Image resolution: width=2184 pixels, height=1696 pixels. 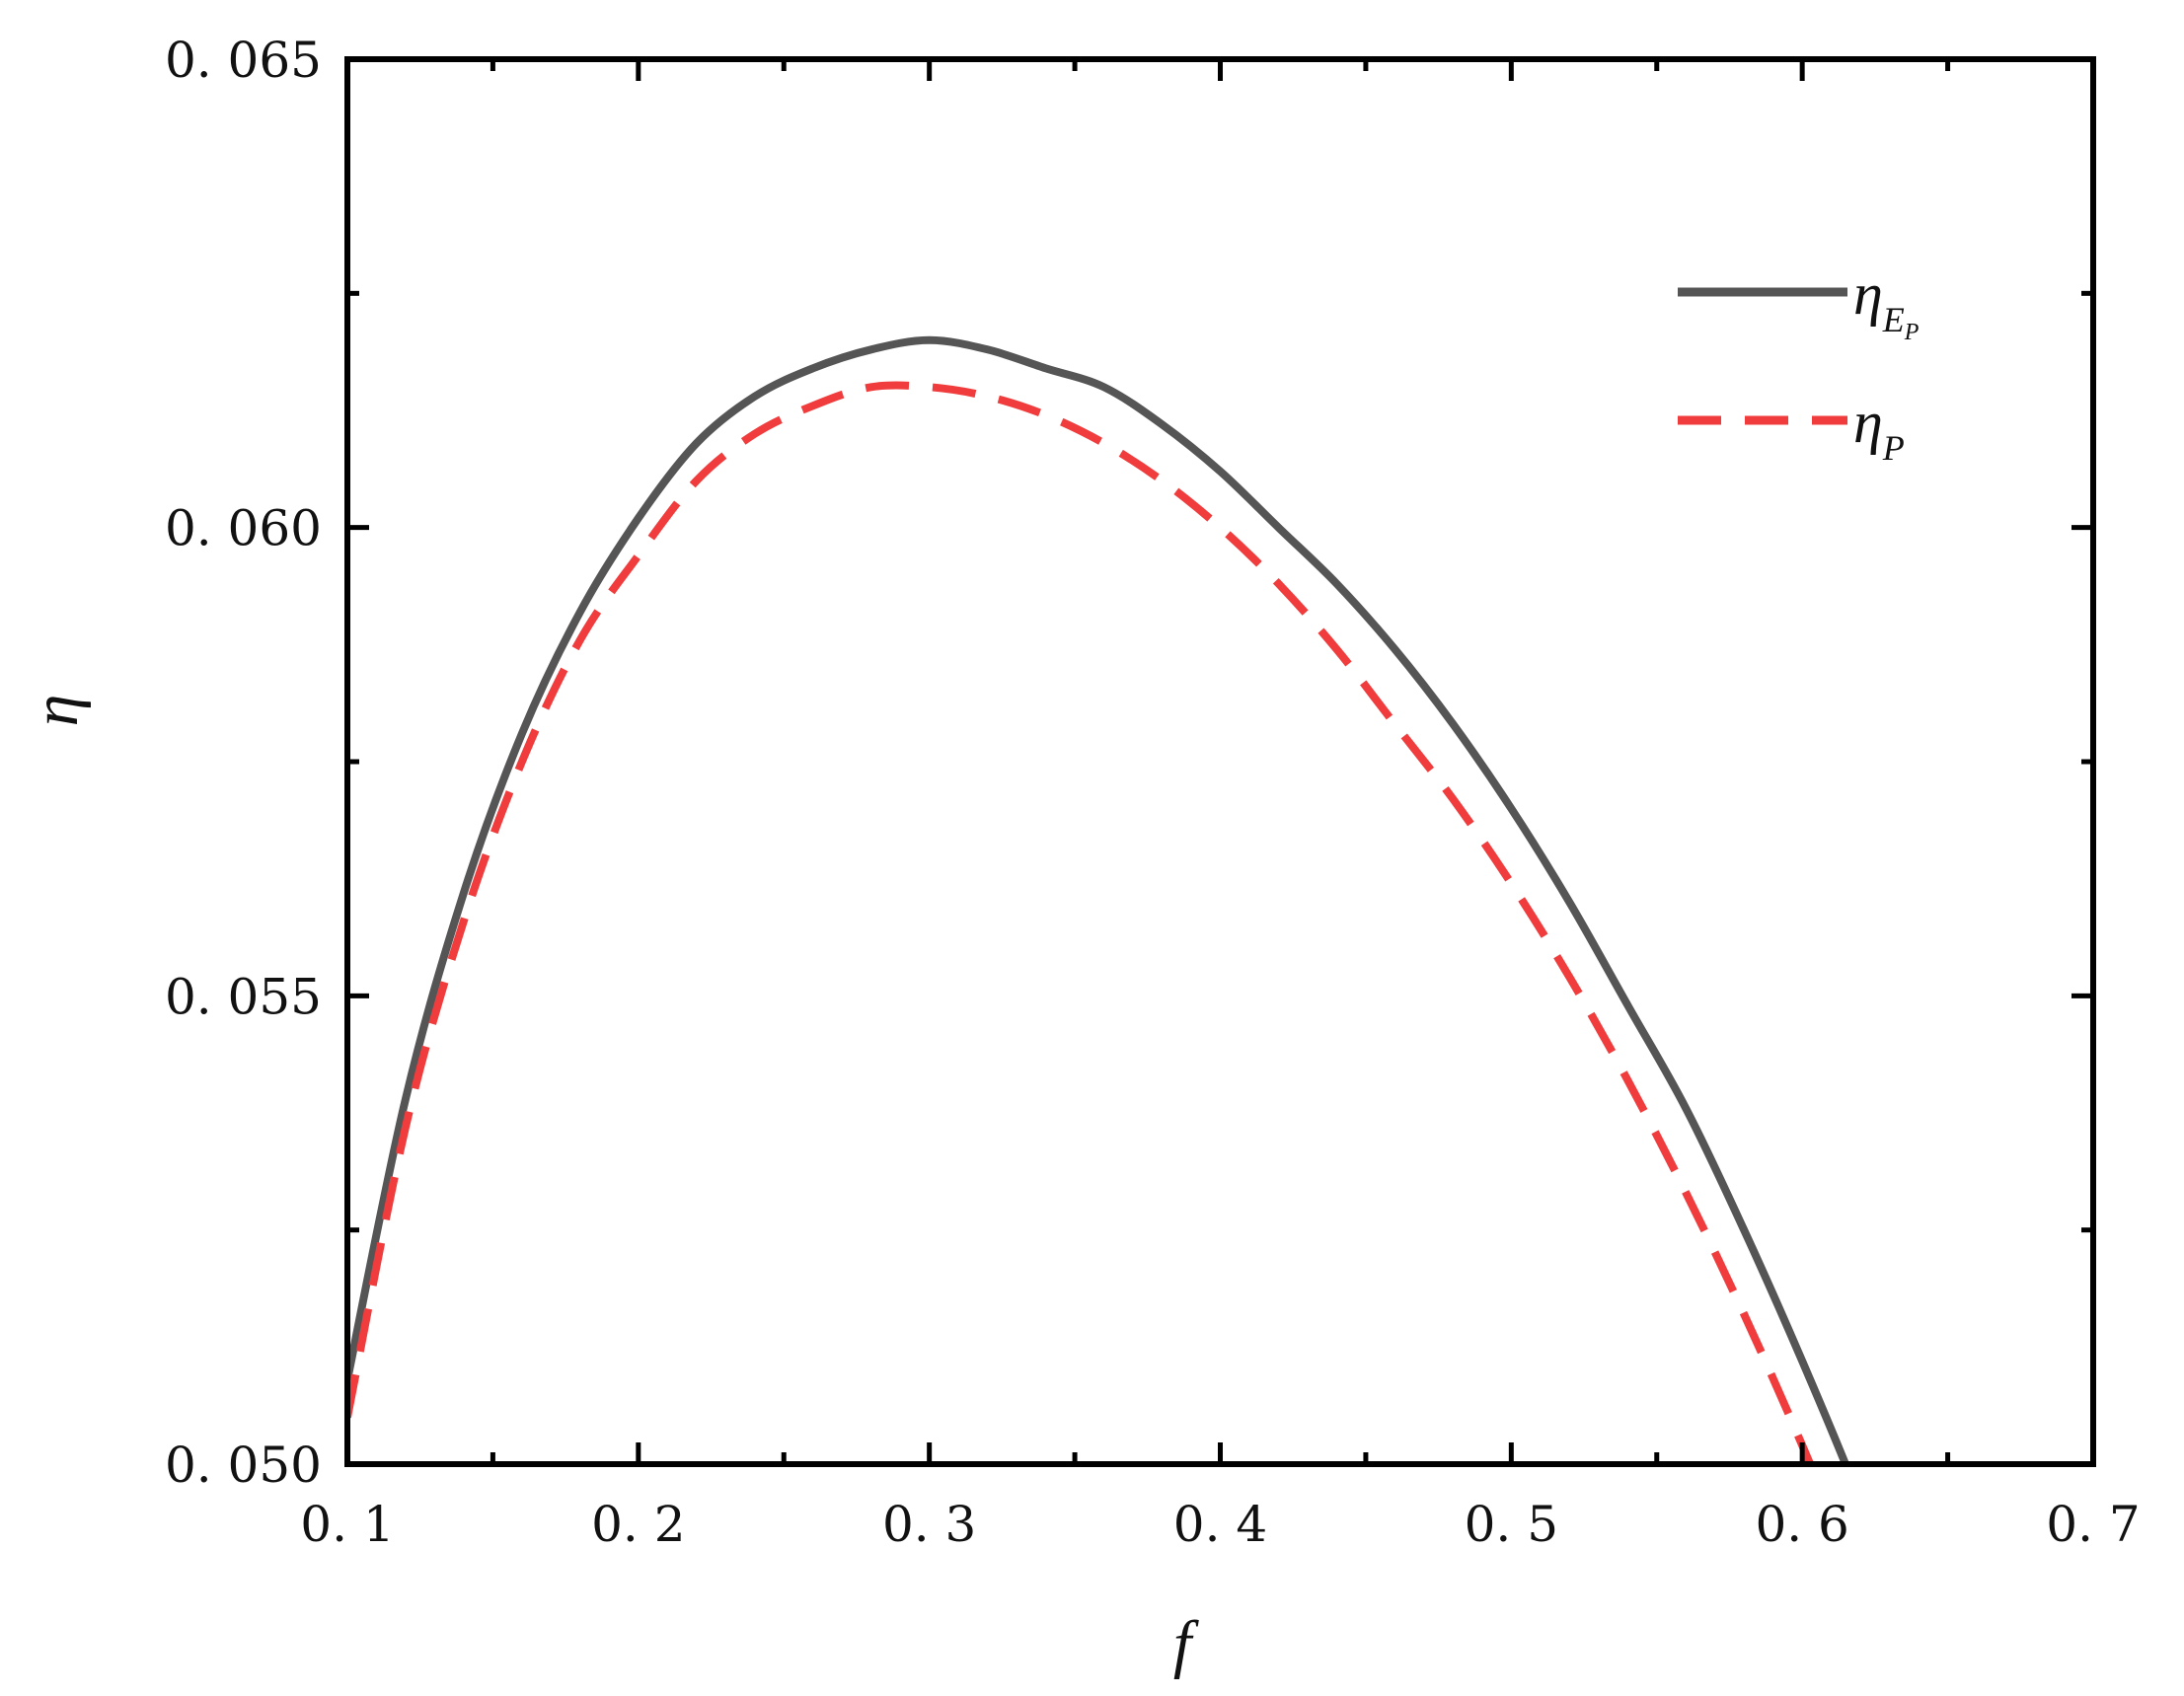 I want to click on x-tick-label: 0. 6, so click(x=1801, y=1524).